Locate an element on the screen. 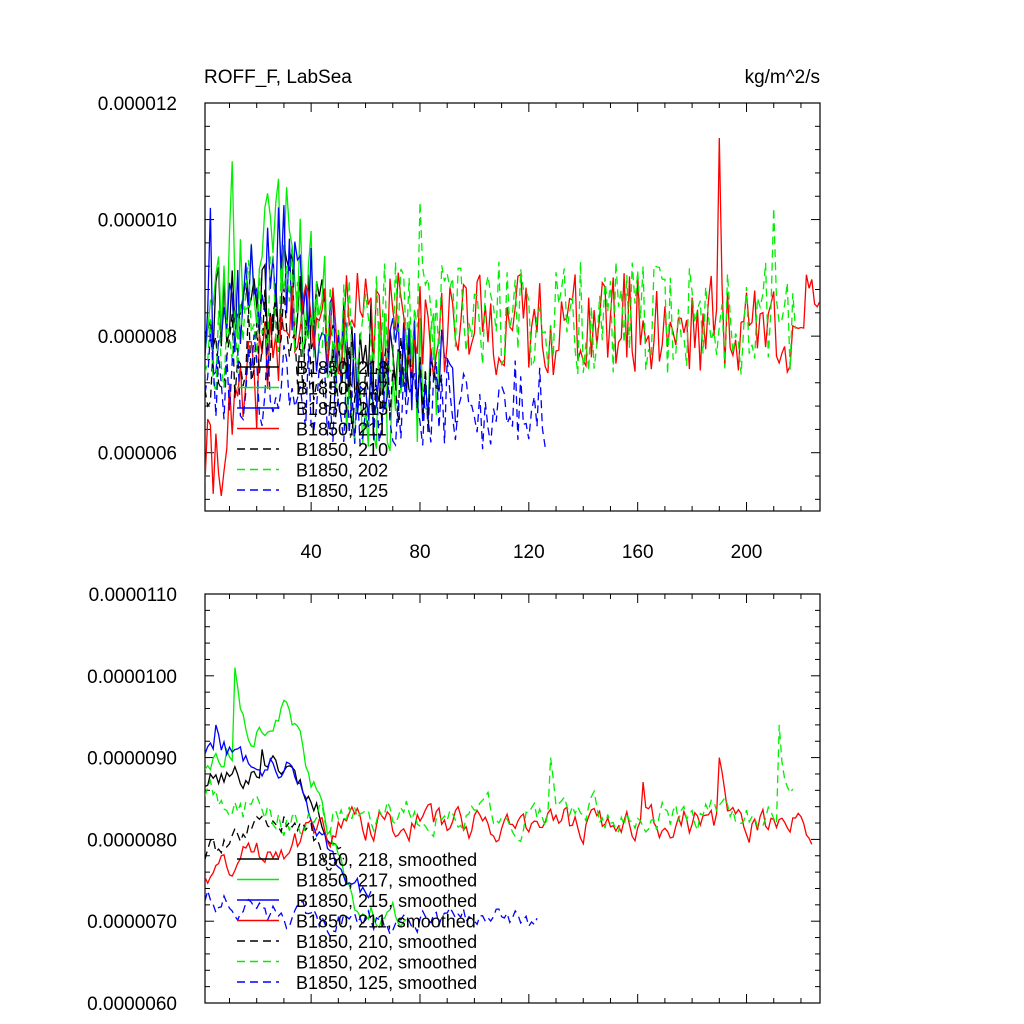 The image size is (1024, 1024). legend-label: B1850, 125, smoothed is located at coordinates (386, 983).